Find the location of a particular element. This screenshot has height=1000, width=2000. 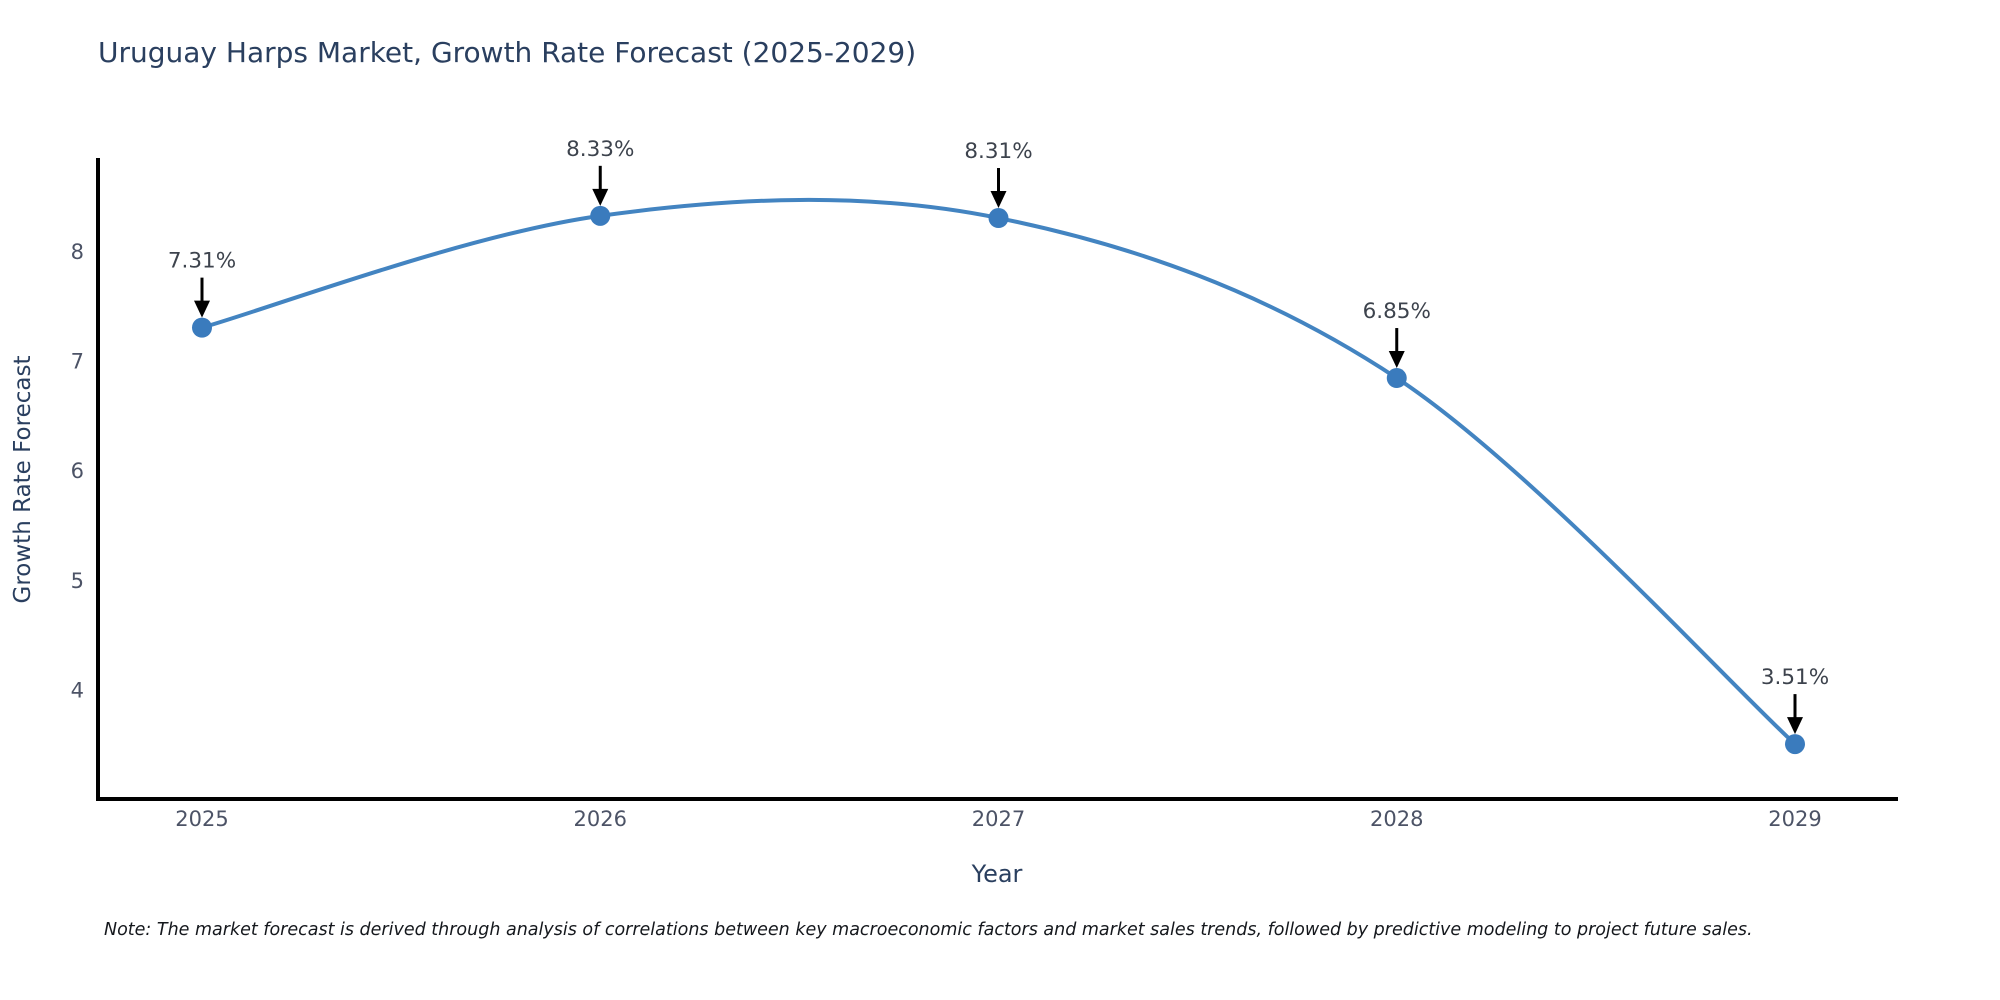

y-tick-label-6: 6 is located at coordinates (77, 471).